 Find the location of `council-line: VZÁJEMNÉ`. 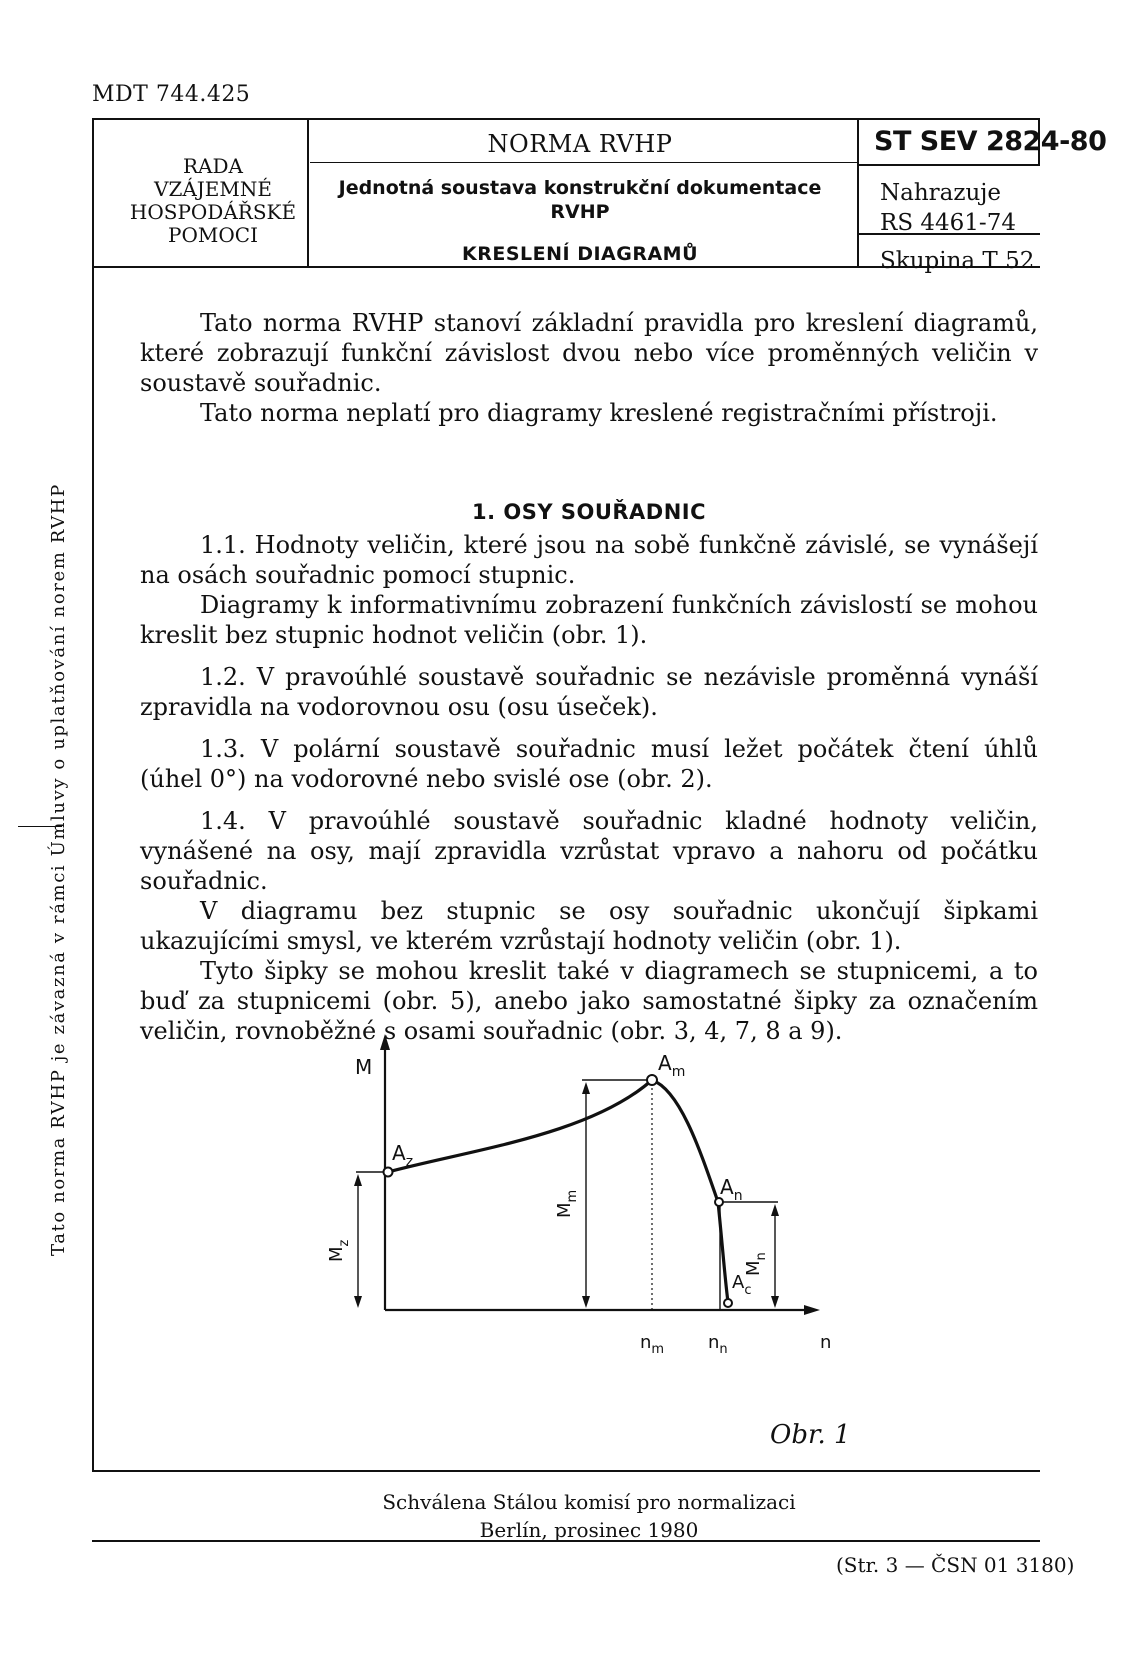

council-line: VZÁJEMNÉ is located at coordinates (213, 189).